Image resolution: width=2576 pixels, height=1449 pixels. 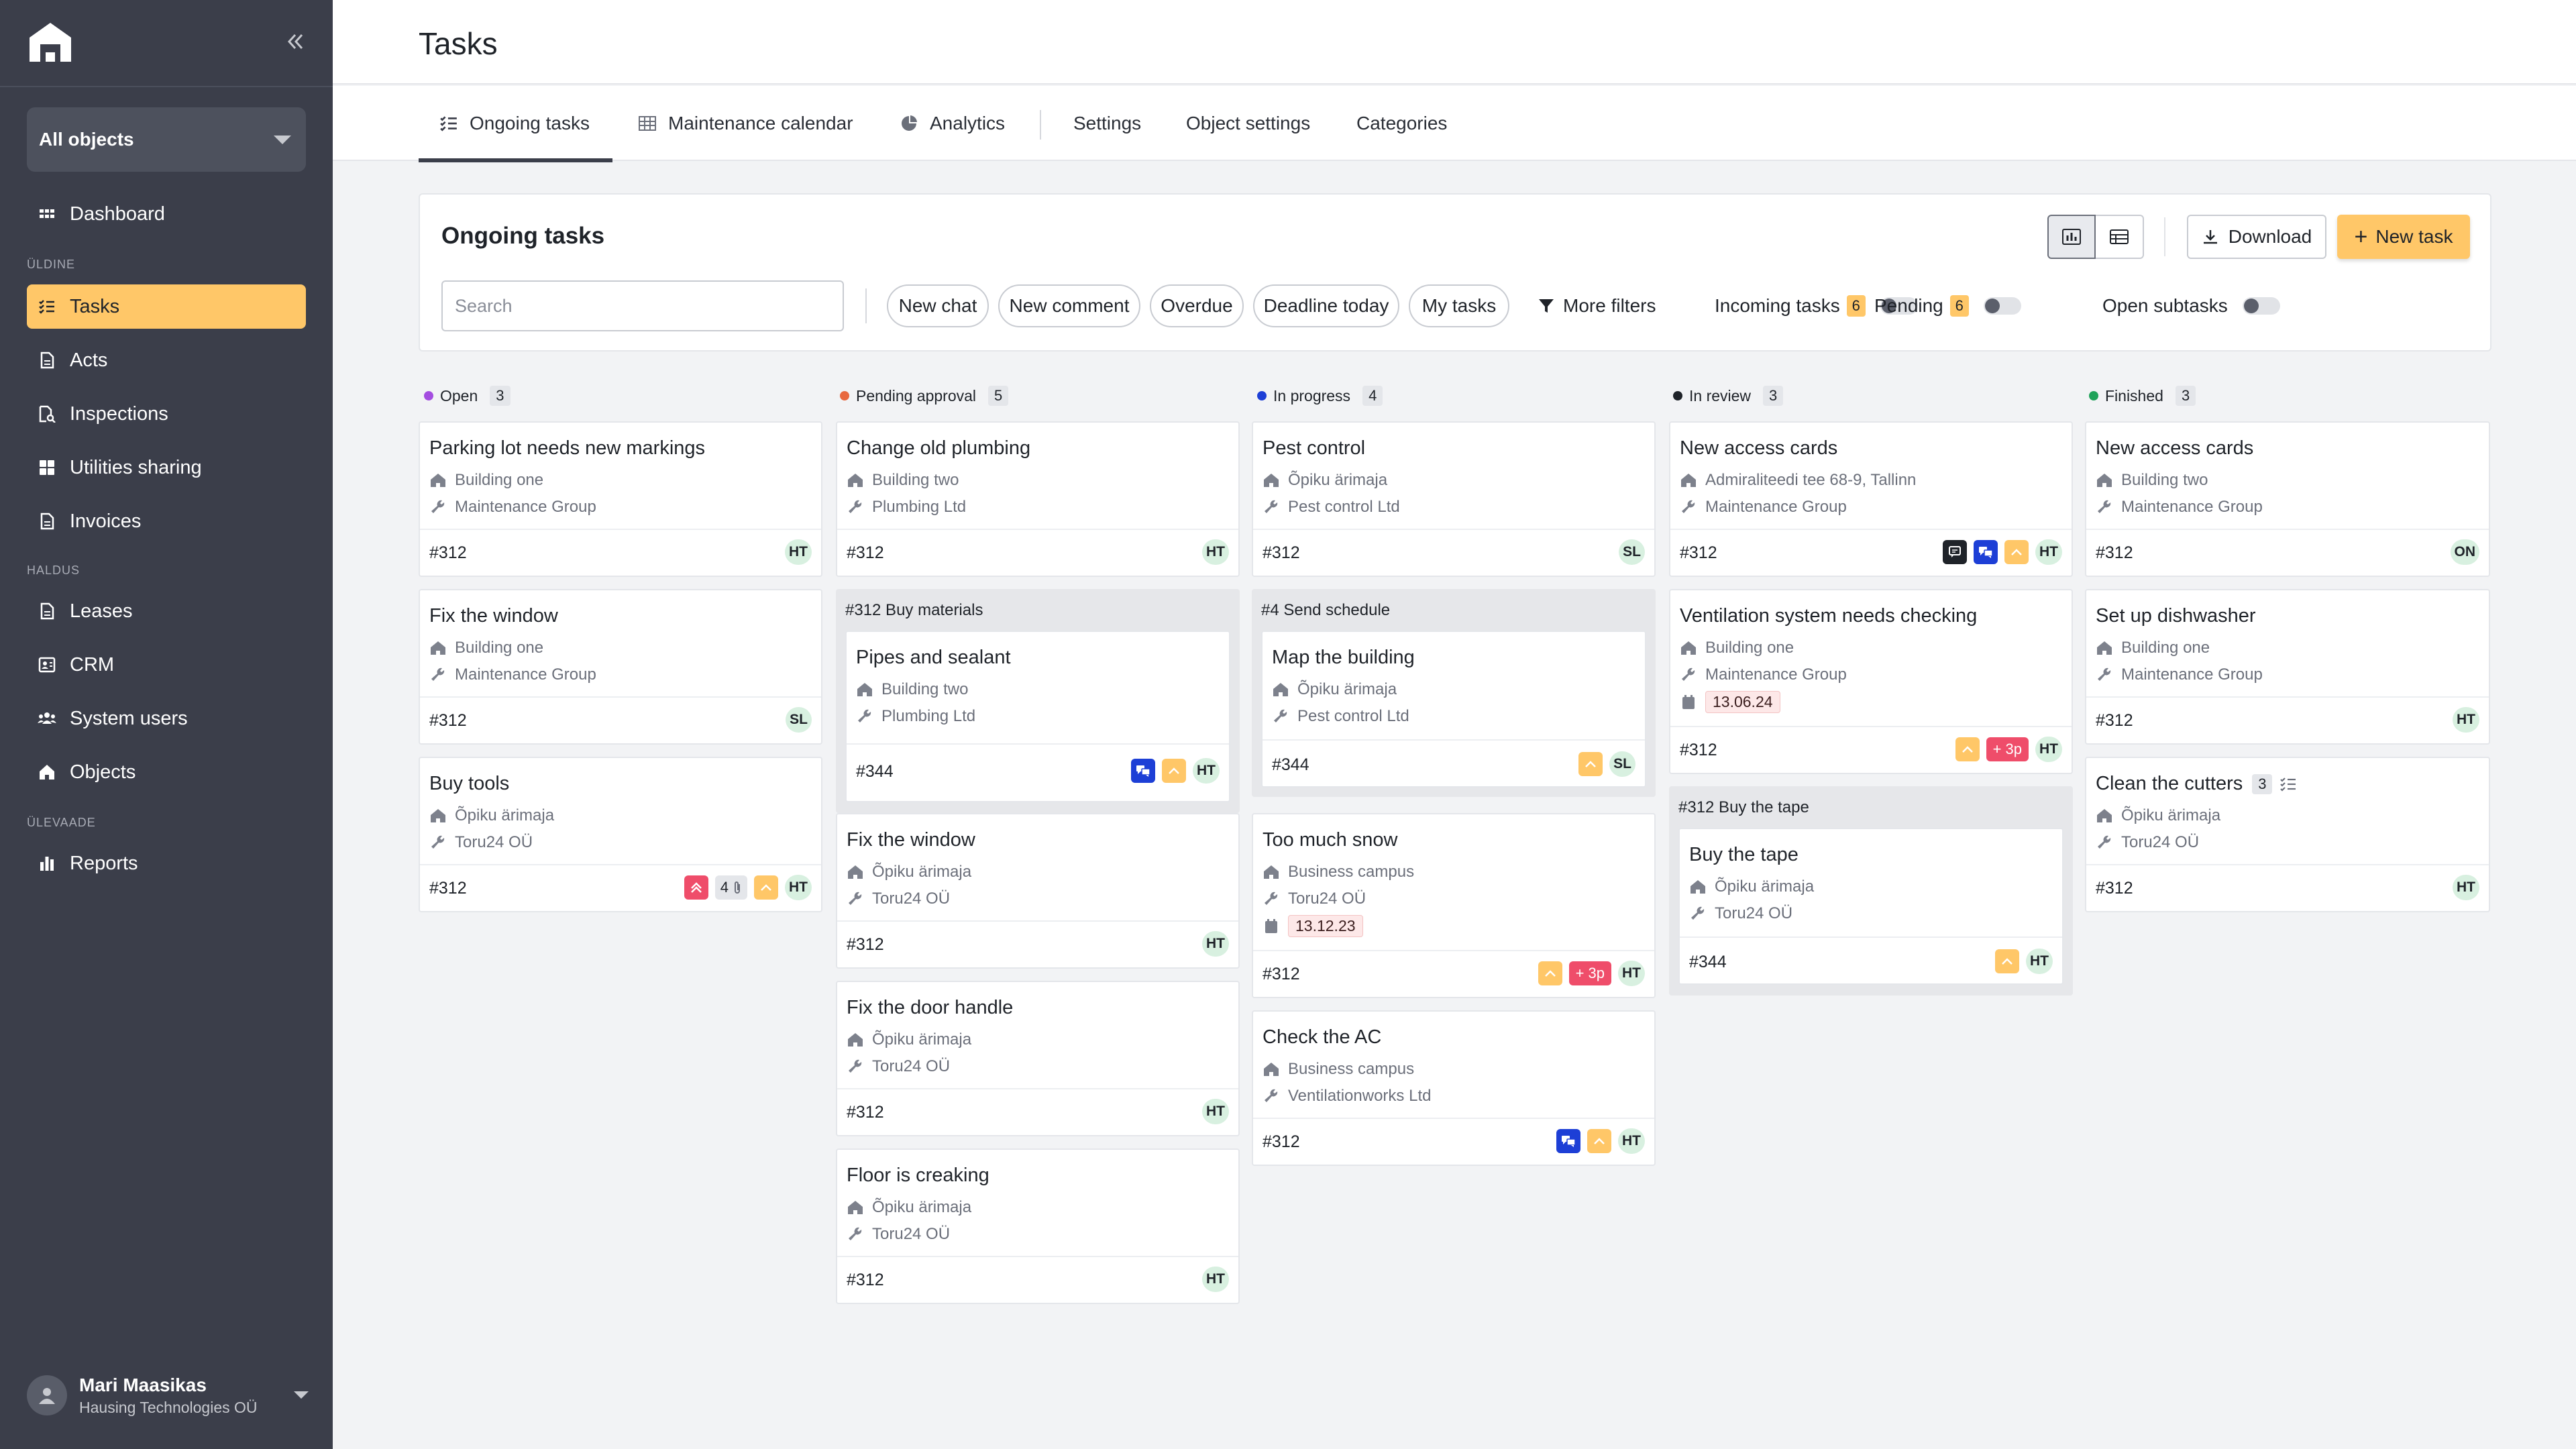 I want to click on sidebar-item-system-users: System users, so click(x=166, y=718).